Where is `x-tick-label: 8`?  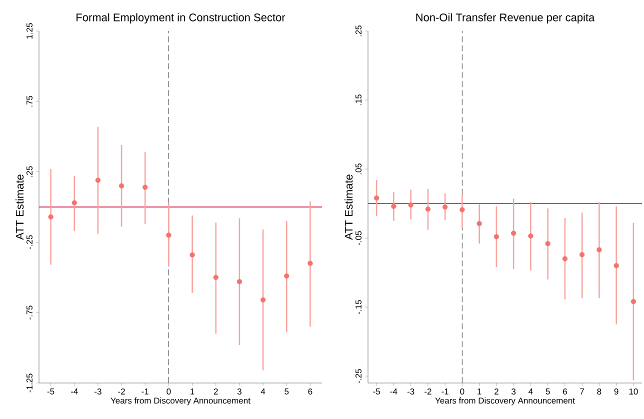
x-tick-label: 8 is located at coordinates (599, 391).